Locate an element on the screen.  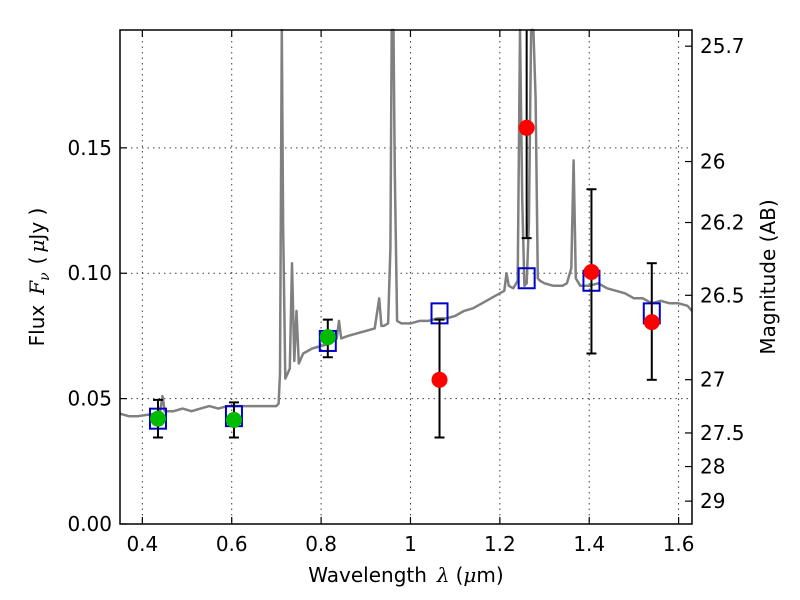
y-axis-label: Flux Fν ( μJy ) is located at coordinates (39, 277).